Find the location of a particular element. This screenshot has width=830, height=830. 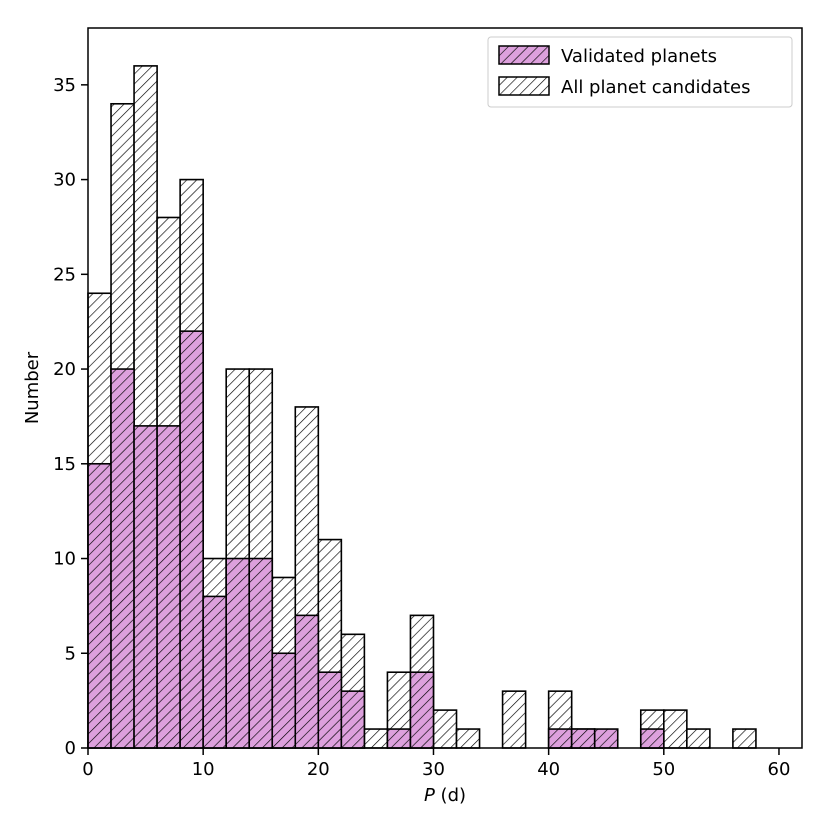

legend-frame is located at coordinates (640, 72).